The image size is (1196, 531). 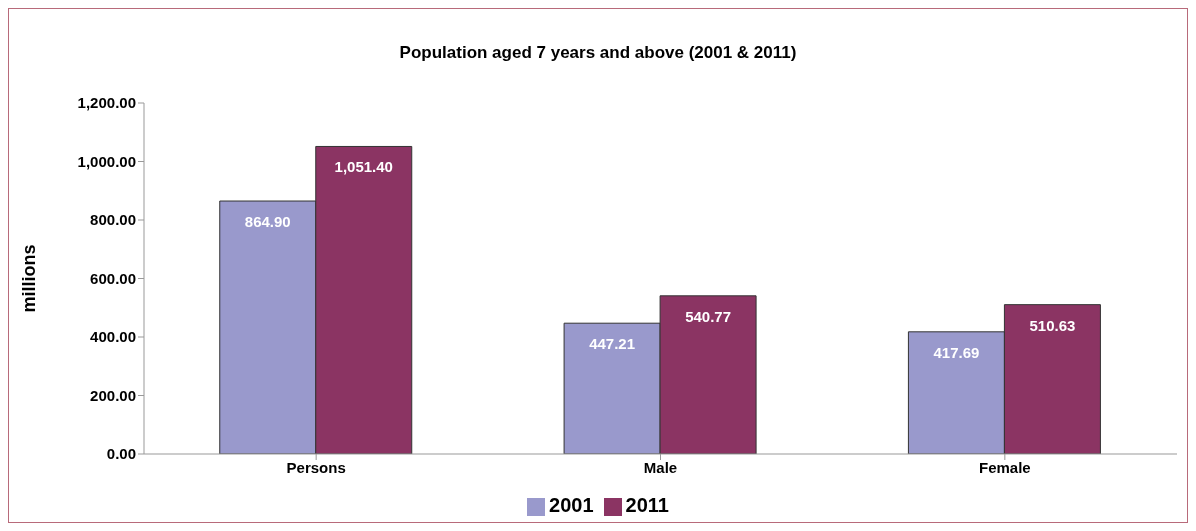 What do you see at coordinates (1004, 467) in the screenshot?
I see `x-tick-label: Female` at bounding box center [1004, 467].